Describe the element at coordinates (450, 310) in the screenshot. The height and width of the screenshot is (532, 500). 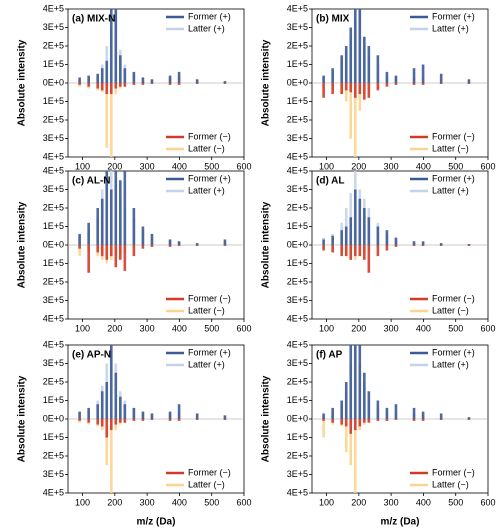
I see `legend-label: Latter (−)` at that location.